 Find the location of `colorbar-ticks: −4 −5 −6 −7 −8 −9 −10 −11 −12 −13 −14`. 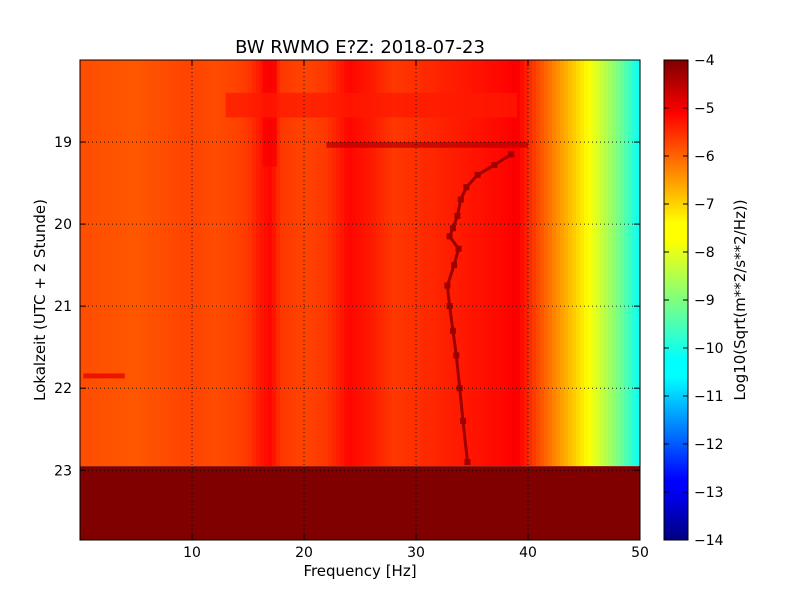

colorbar-ticks: −4 −5 −6 −7 −8 −9 −10 −11 −12 −13 −14 is located at coordinates (694, 301).